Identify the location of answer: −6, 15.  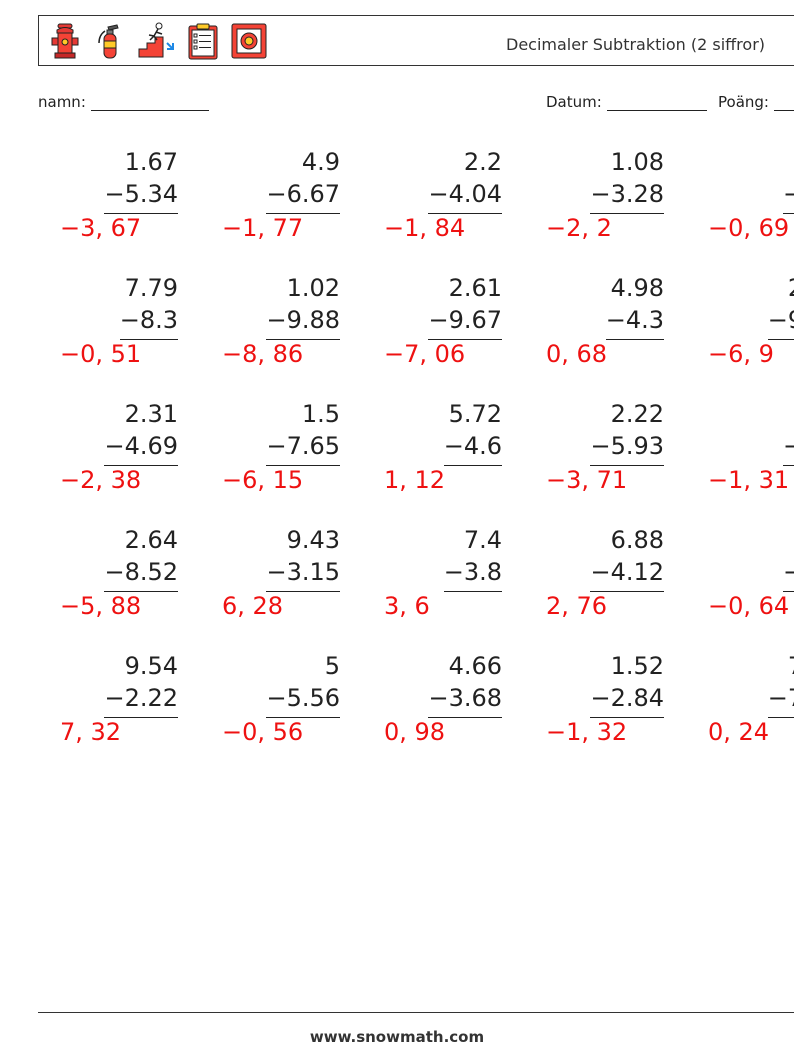
(263, 480).